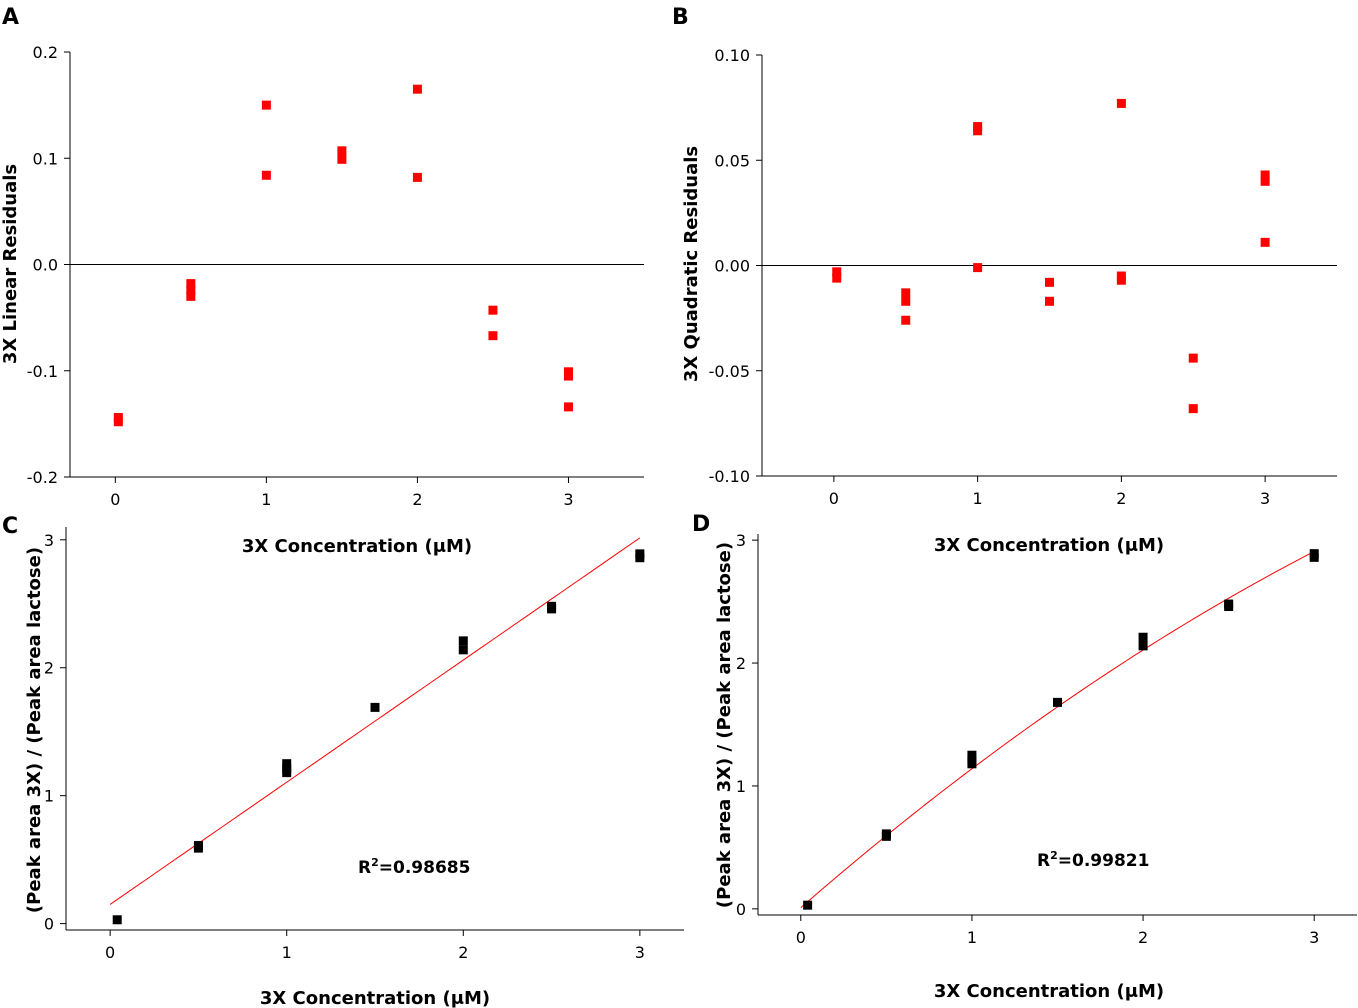 This screenshot has height=1008, width=1358. I want to click on panel-letter: A, so click(10, 17).